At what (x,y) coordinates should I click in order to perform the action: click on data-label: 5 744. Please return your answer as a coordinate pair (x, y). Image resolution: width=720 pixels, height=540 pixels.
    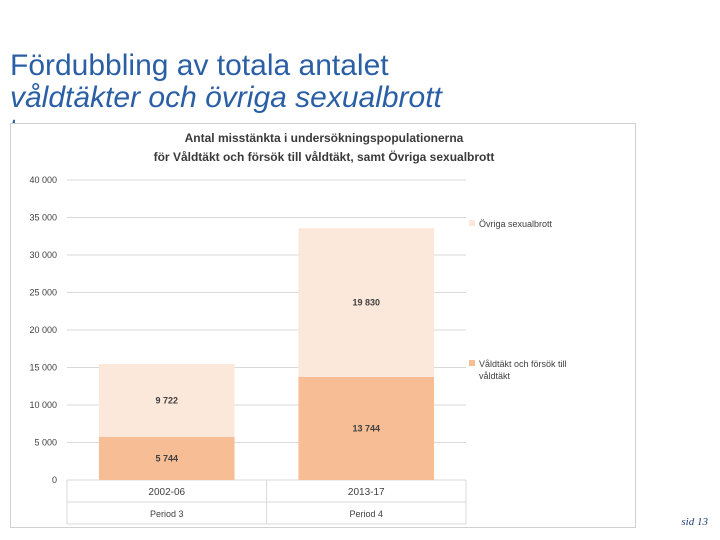
    Looking at the image, I should click on (166, 458).